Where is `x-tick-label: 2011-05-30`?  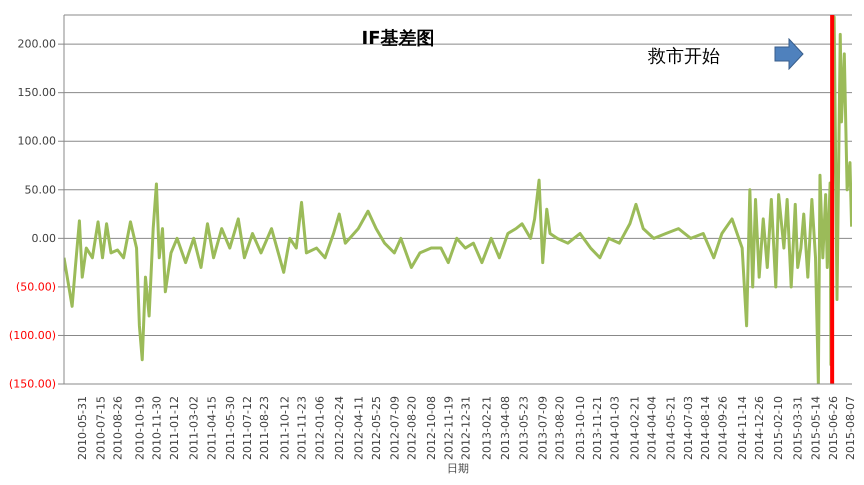 x-tick-label: 2011-05-30 is located at coordinates (230, 428).